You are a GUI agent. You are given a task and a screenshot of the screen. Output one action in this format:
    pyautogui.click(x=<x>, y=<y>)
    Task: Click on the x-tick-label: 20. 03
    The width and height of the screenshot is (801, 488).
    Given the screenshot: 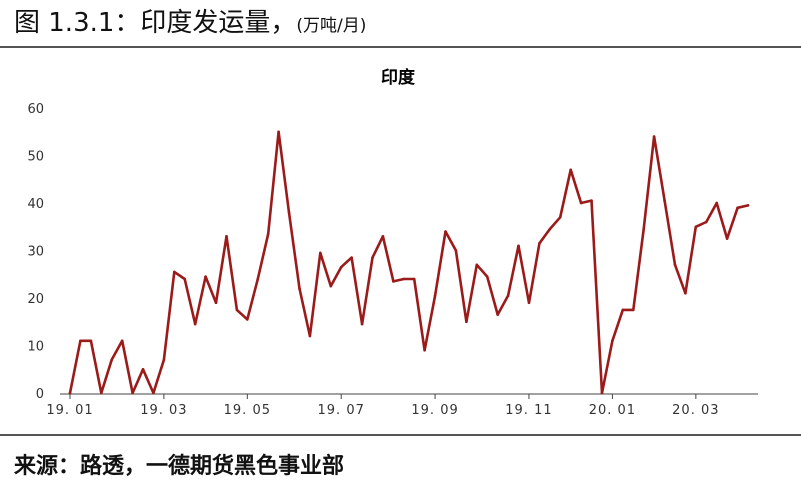 What is the action you would take?
    pyautogui.click(x=695, y=410)
    